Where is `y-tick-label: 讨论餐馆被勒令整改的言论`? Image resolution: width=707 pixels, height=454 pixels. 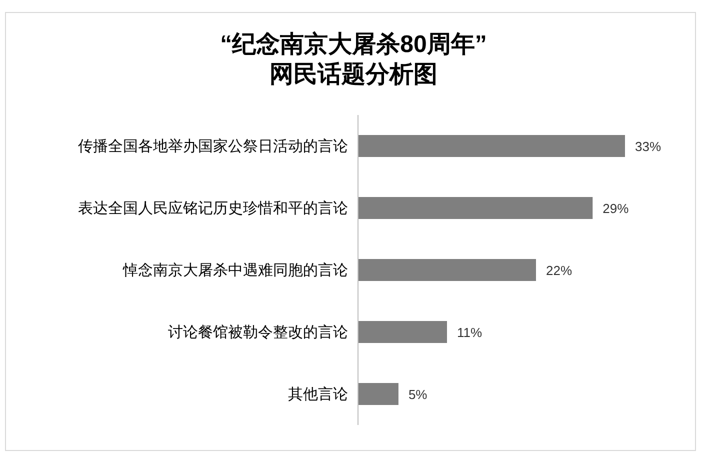 y-tick-label: 讨论餐馆被勒令整改的言论 is located at coordinates (258, 332).